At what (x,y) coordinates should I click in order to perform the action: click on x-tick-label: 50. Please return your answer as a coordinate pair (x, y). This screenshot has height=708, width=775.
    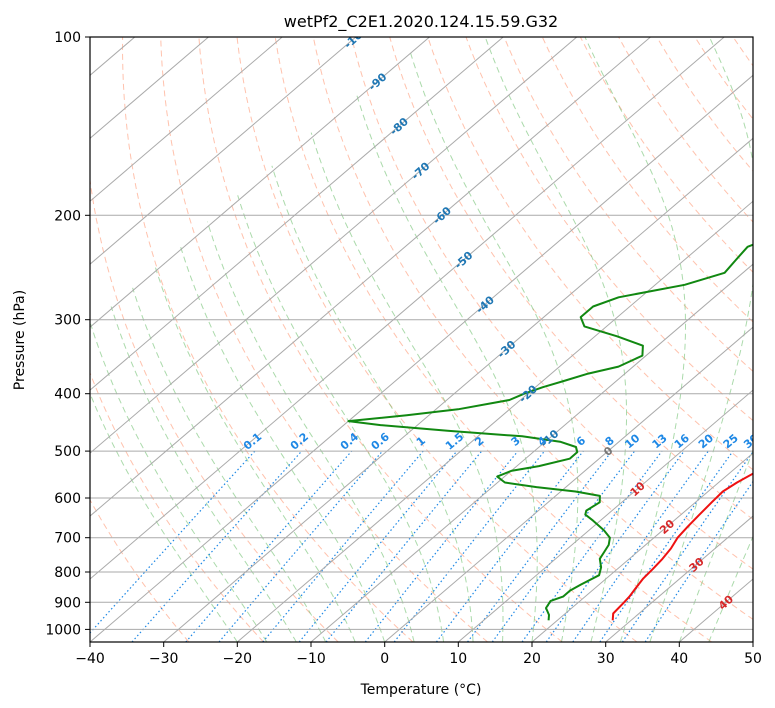
    Looking at the image, I should click on (753, 659).